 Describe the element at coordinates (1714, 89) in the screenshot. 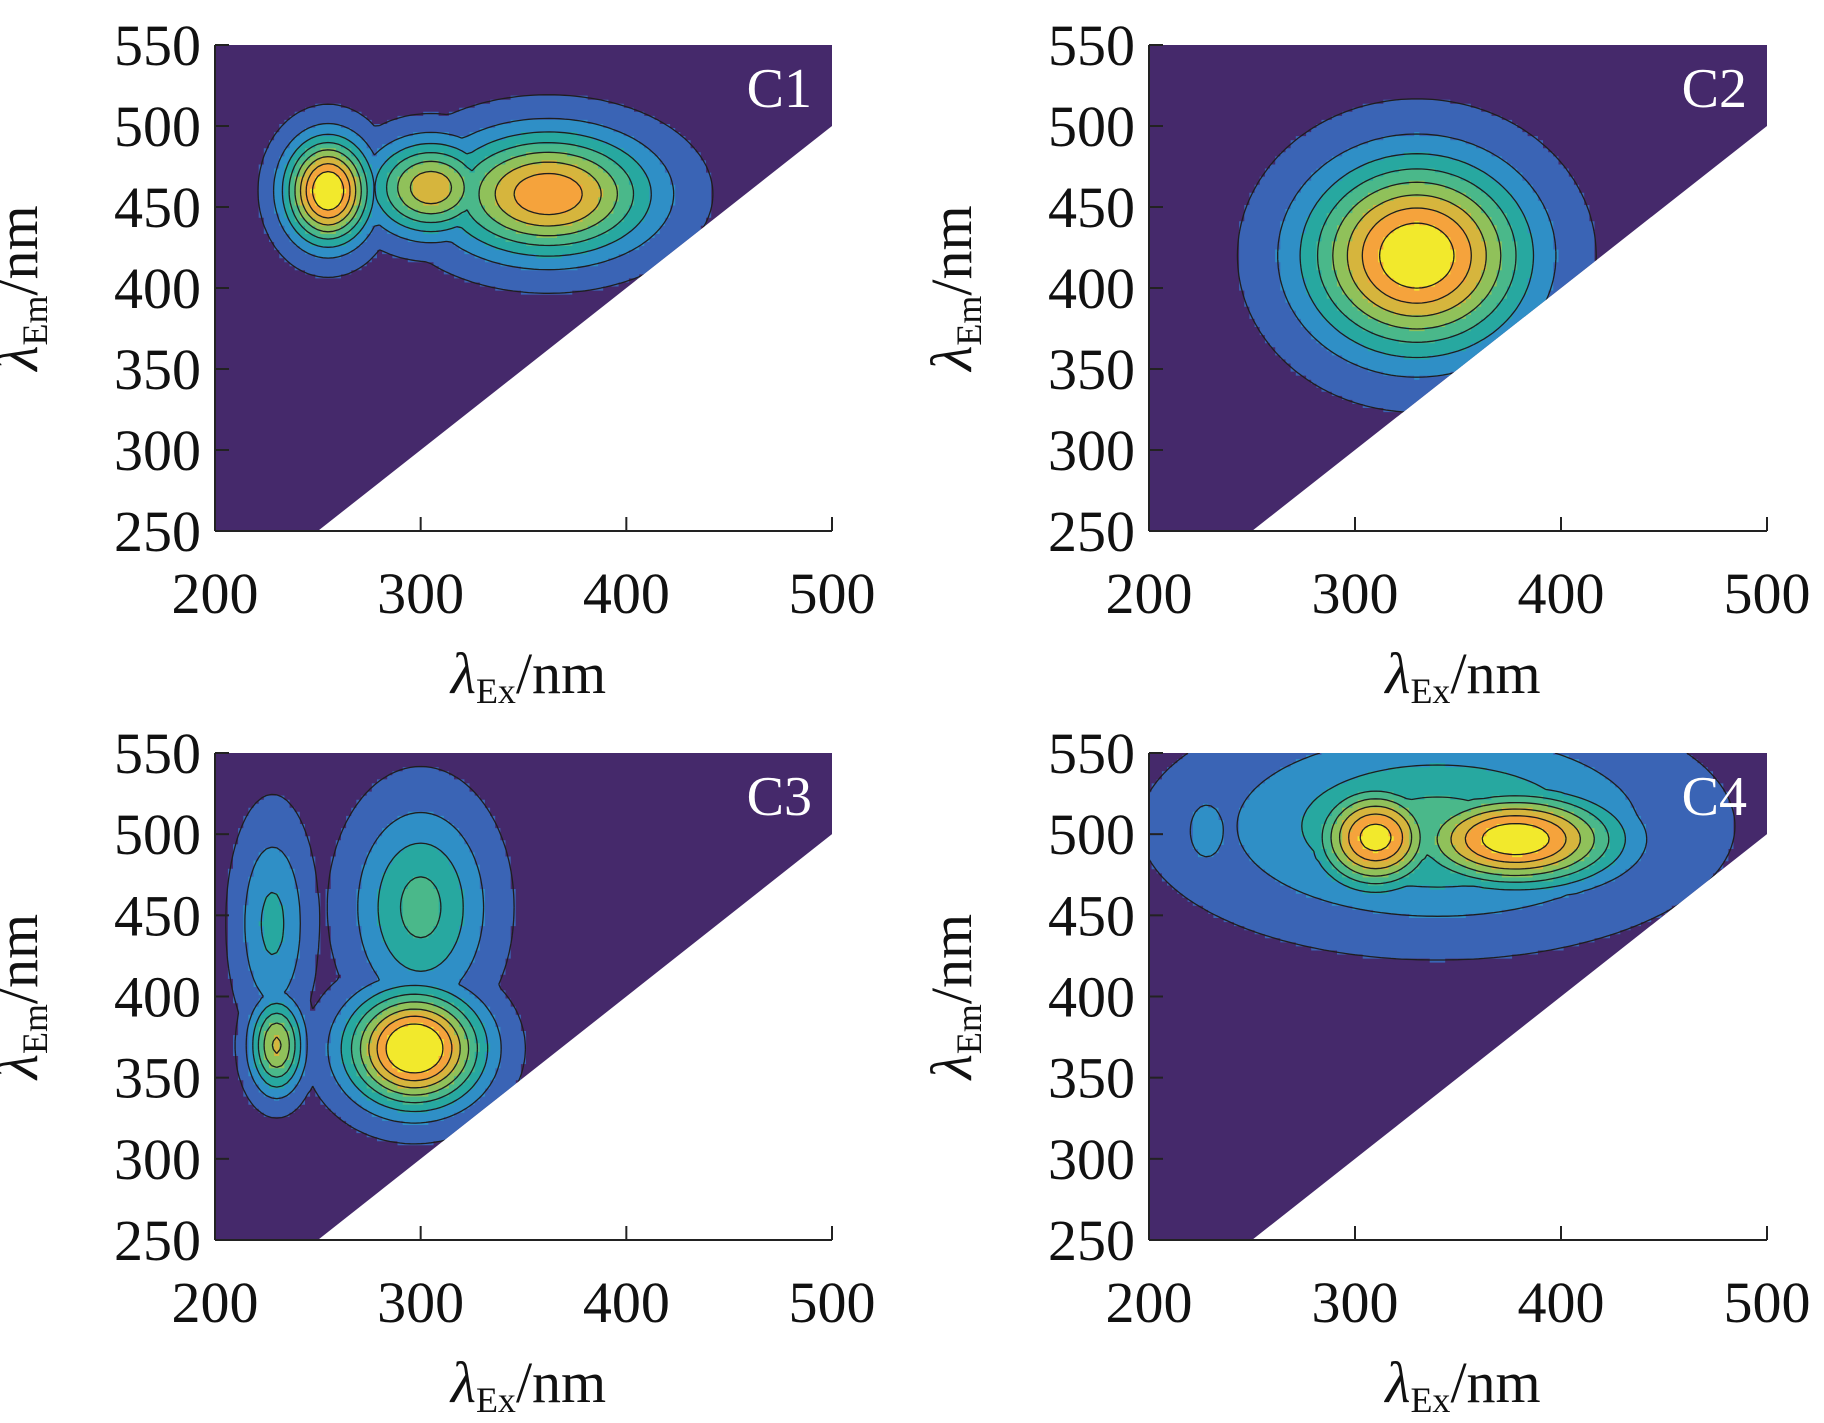

I see `panel-label: C2` at that location.